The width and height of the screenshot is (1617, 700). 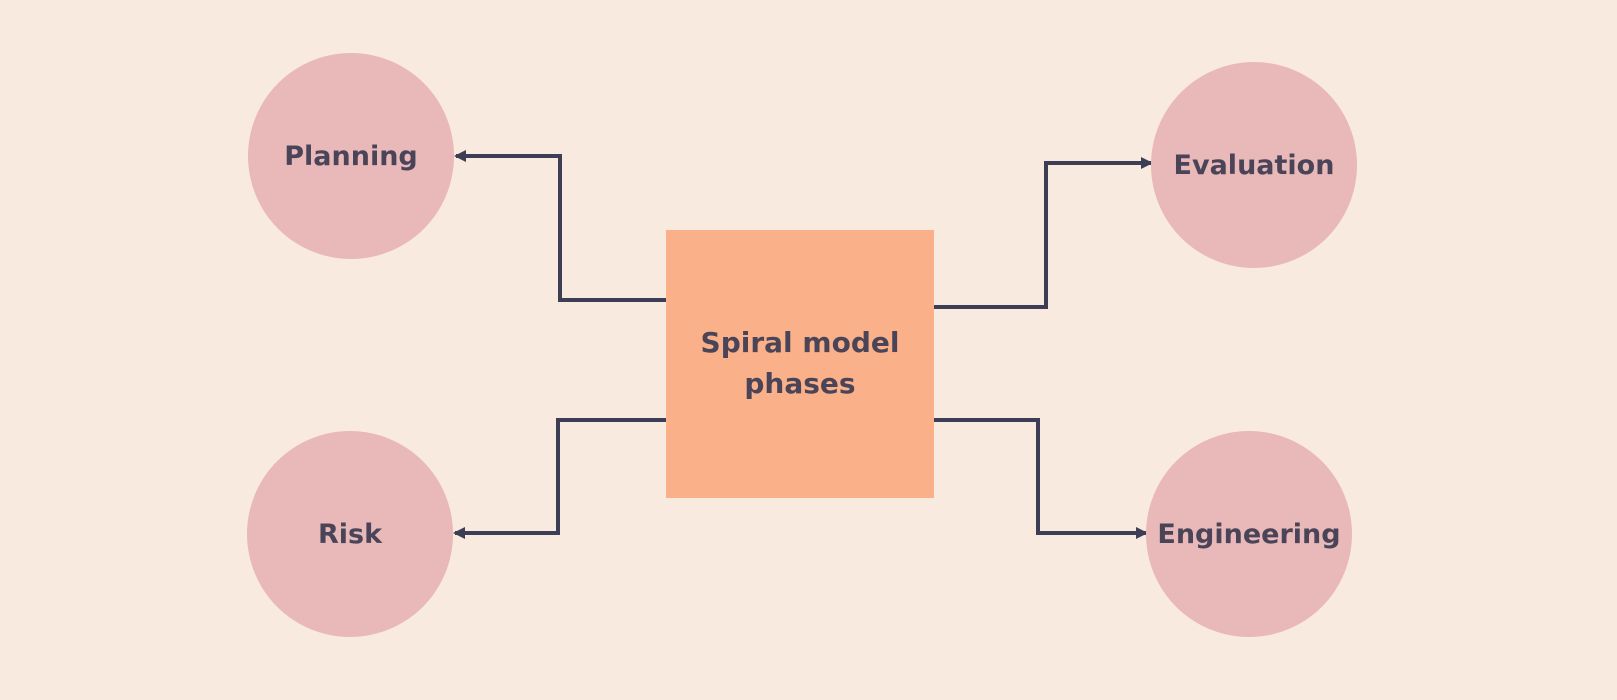 I want to click on phase-node-engineering: Engineering, so click(x=1249, y=534).